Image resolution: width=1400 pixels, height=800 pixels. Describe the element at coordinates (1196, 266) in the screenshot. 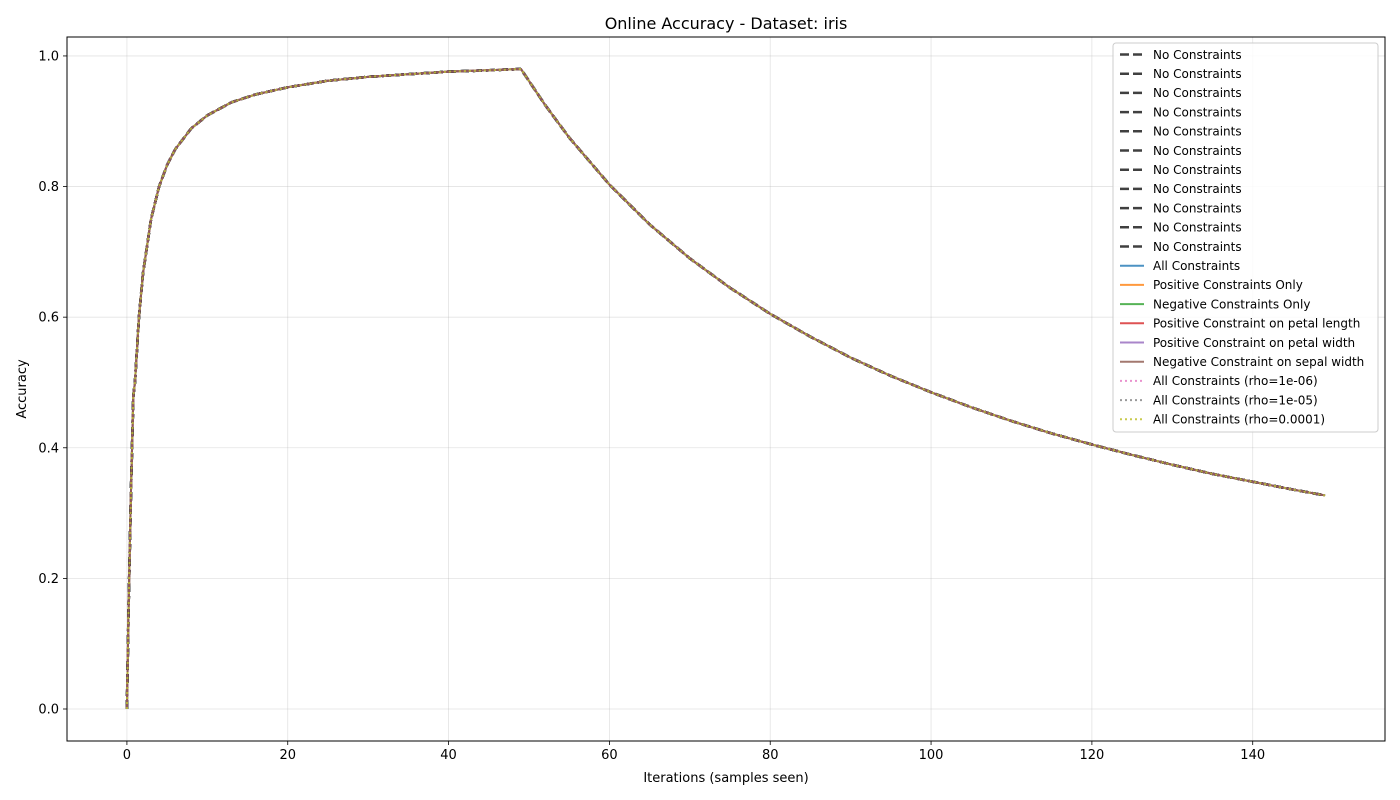

I see `legend-label: All Constraints` at that location.